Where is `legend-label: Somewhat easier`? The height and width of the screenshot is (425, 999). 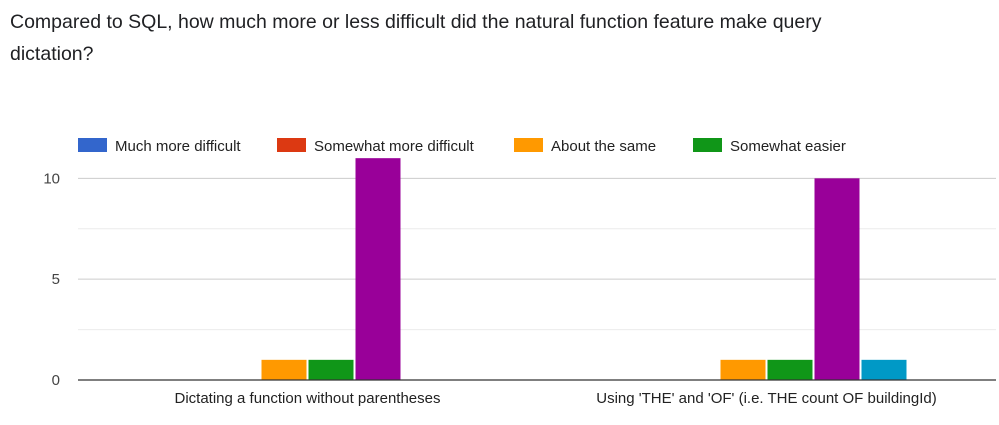 legend-label: Somewhat easier is located at coordinates (788, 146).